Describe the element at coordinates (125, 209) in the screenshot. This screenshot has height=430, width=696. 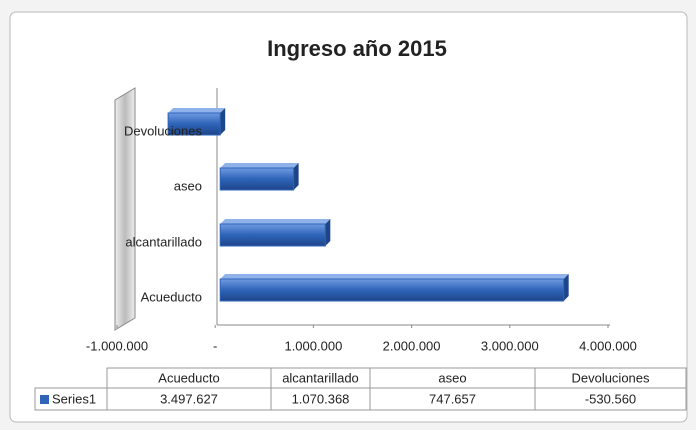
I see `side-wall` at that location.